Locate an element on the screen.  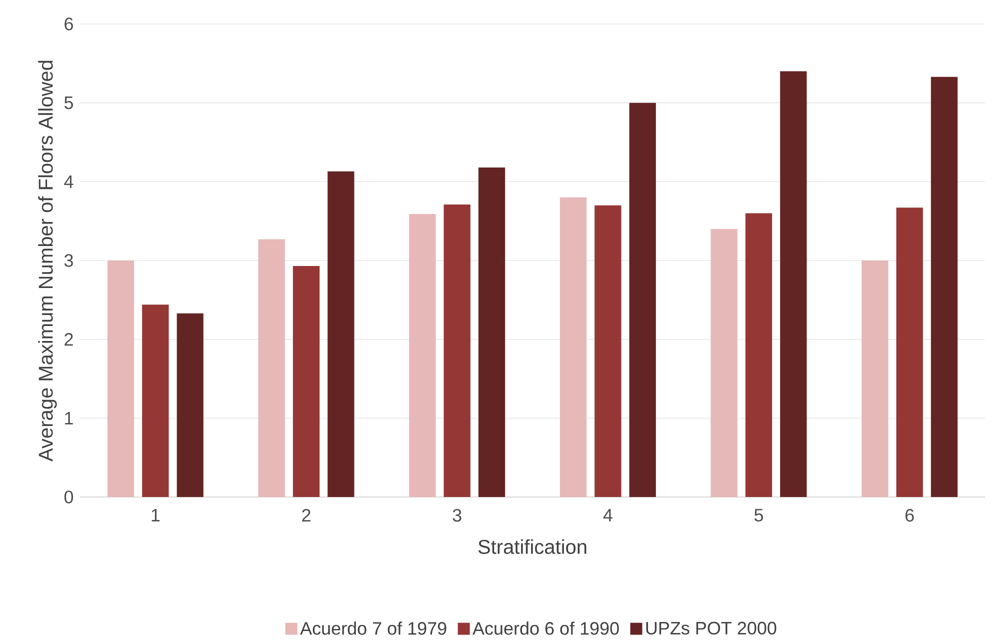
x-tick-label: 5 is located at coordinates (759, 515).